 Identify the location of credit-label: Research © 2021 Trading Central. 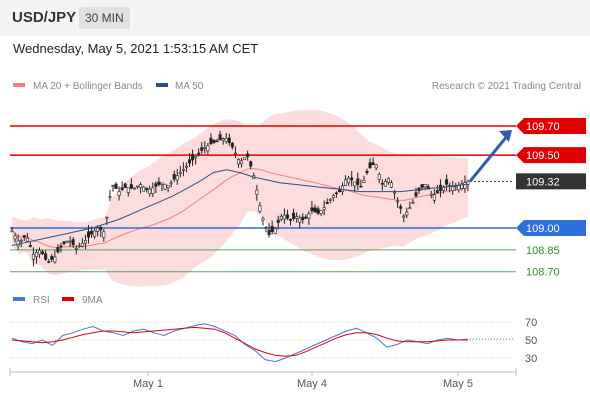
(506, 86).